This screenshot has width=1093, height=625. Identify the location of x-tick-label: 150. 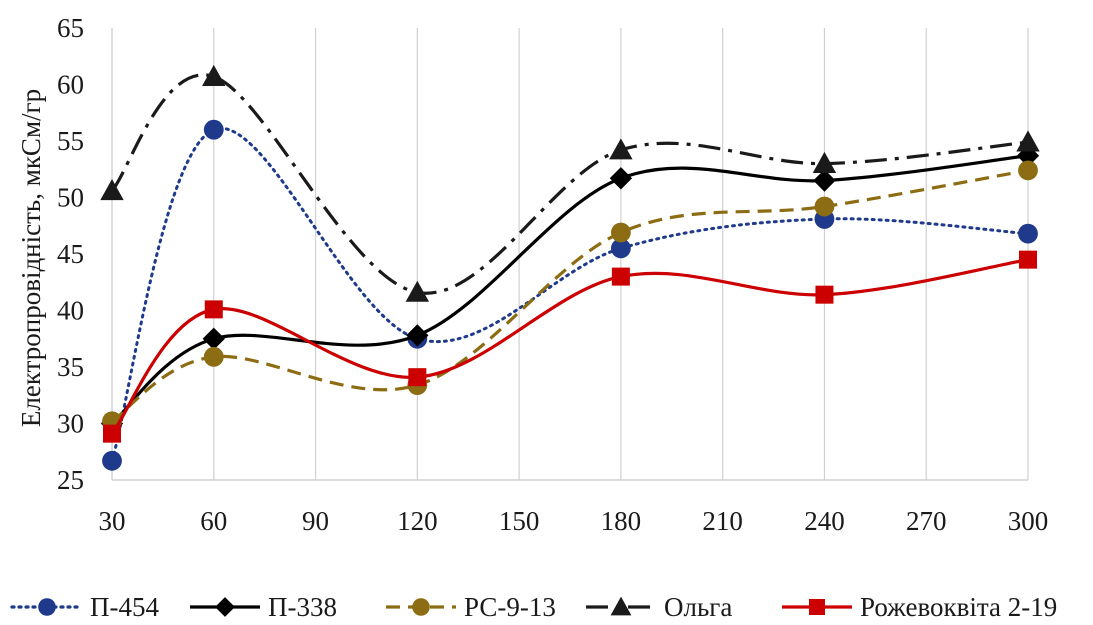
(519, 521).